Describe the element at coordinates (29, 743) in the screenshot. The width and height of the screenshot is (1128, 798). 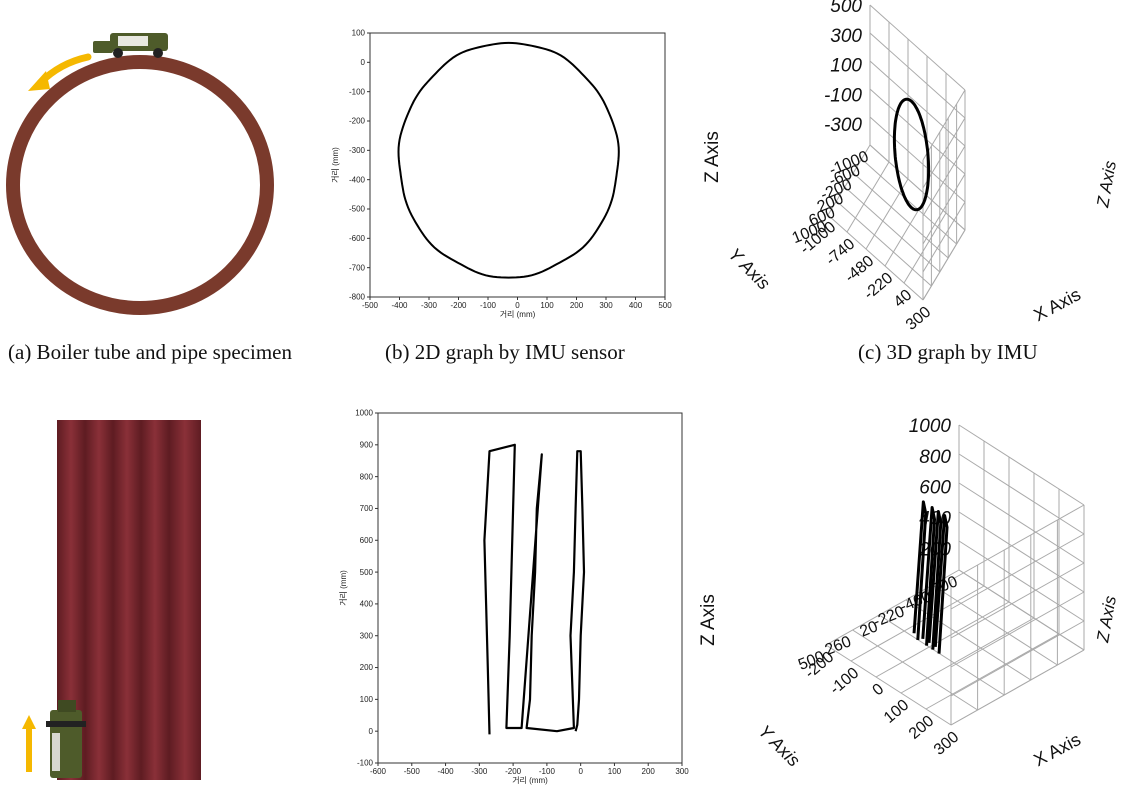
I see `upward-arrow-icon` at that location.